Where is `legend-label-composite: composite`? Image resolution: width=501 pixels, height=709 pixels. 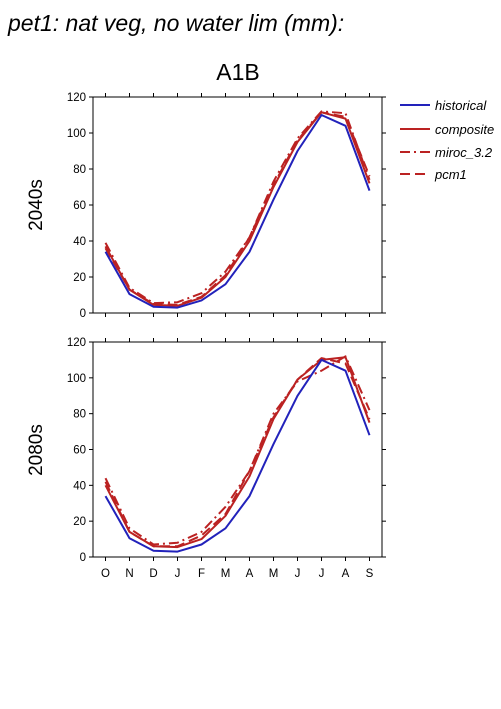 legend-label-composite: composite is located at coordinates (464, 129).